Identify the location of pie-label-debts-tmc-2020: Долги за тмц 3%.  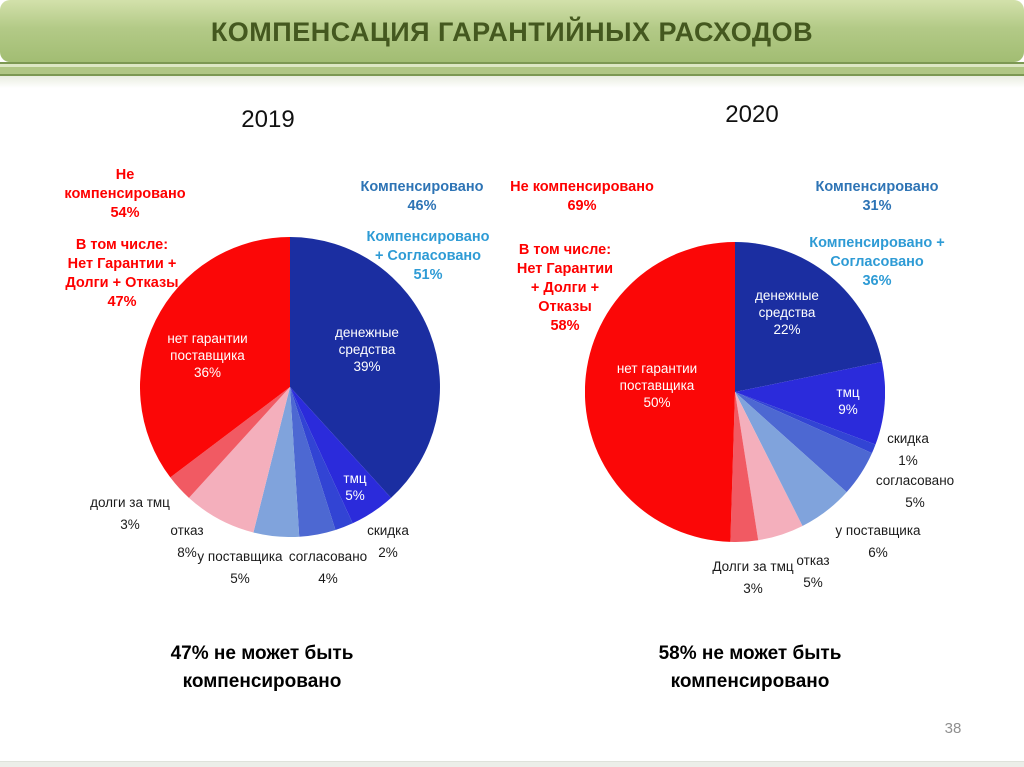
(753, 577).